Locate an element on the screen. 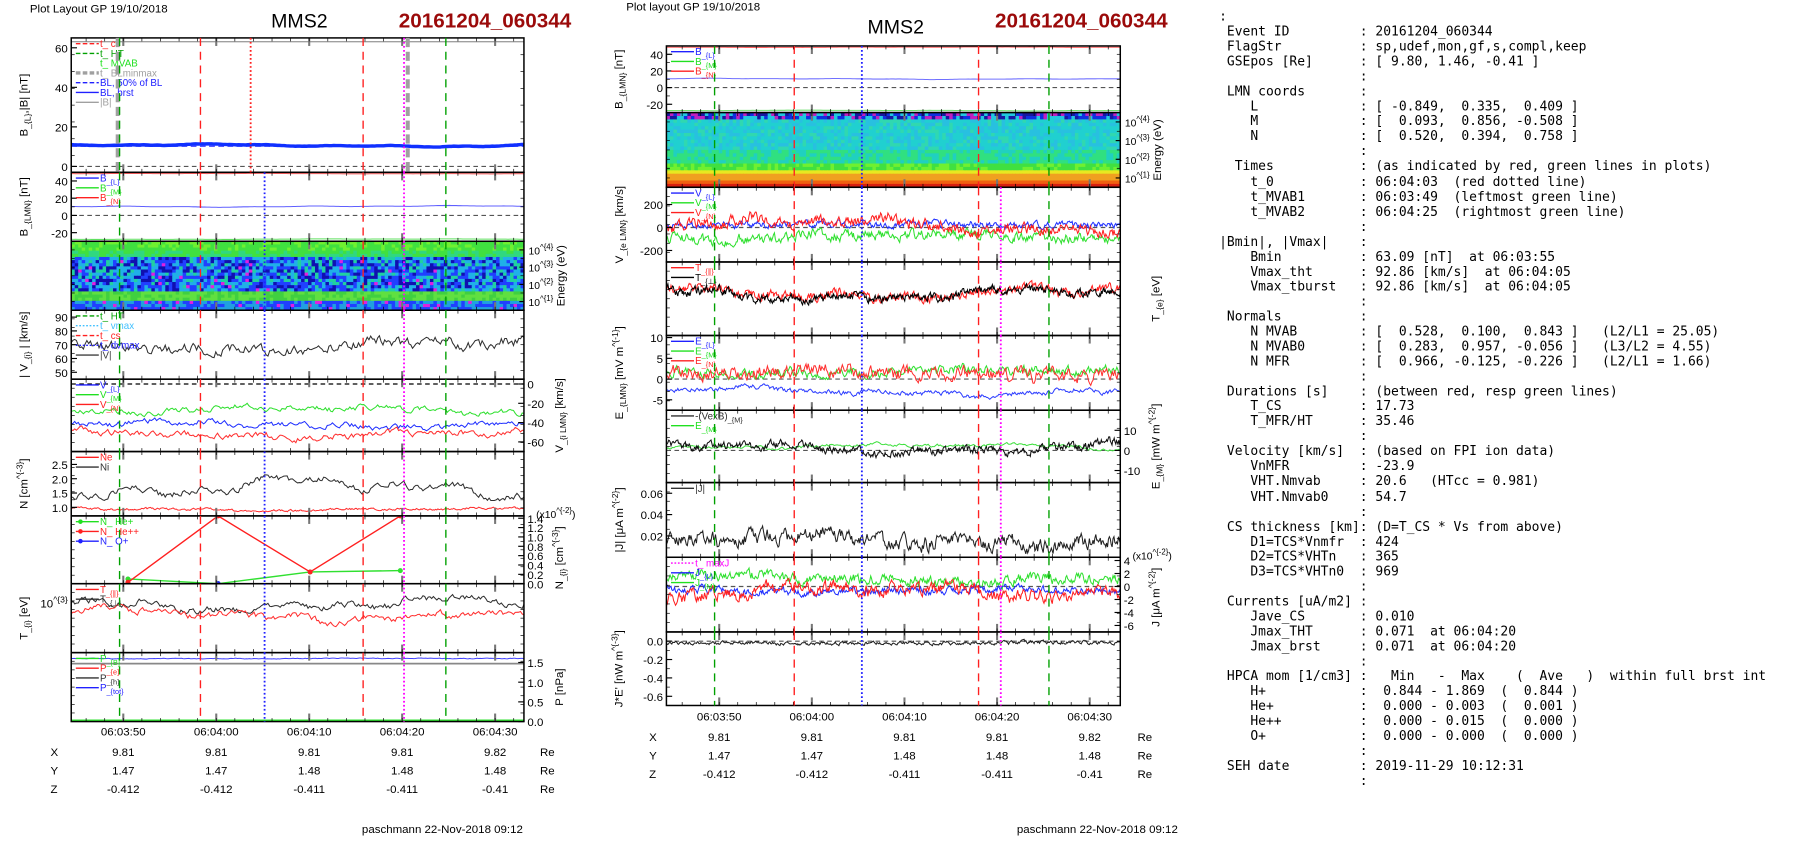 This screenshot has height=841, width=1804. y-tick-label: 0.4 is located at coordinates (535, 567).